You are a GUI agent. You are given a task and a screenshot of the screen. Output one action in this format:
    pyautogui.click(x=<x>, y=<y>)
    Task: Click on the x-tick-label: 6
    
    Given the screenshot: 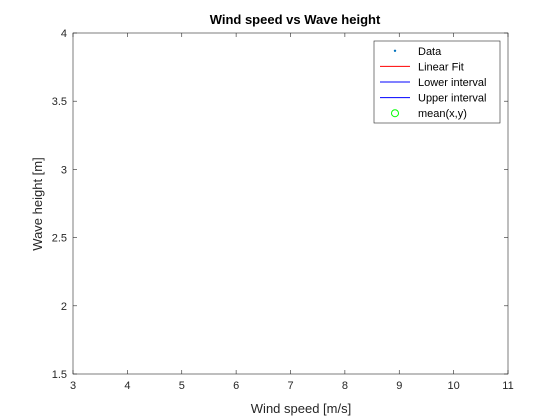 What is the action you would take?
    pyautogui.click(x=236, y=386)
    